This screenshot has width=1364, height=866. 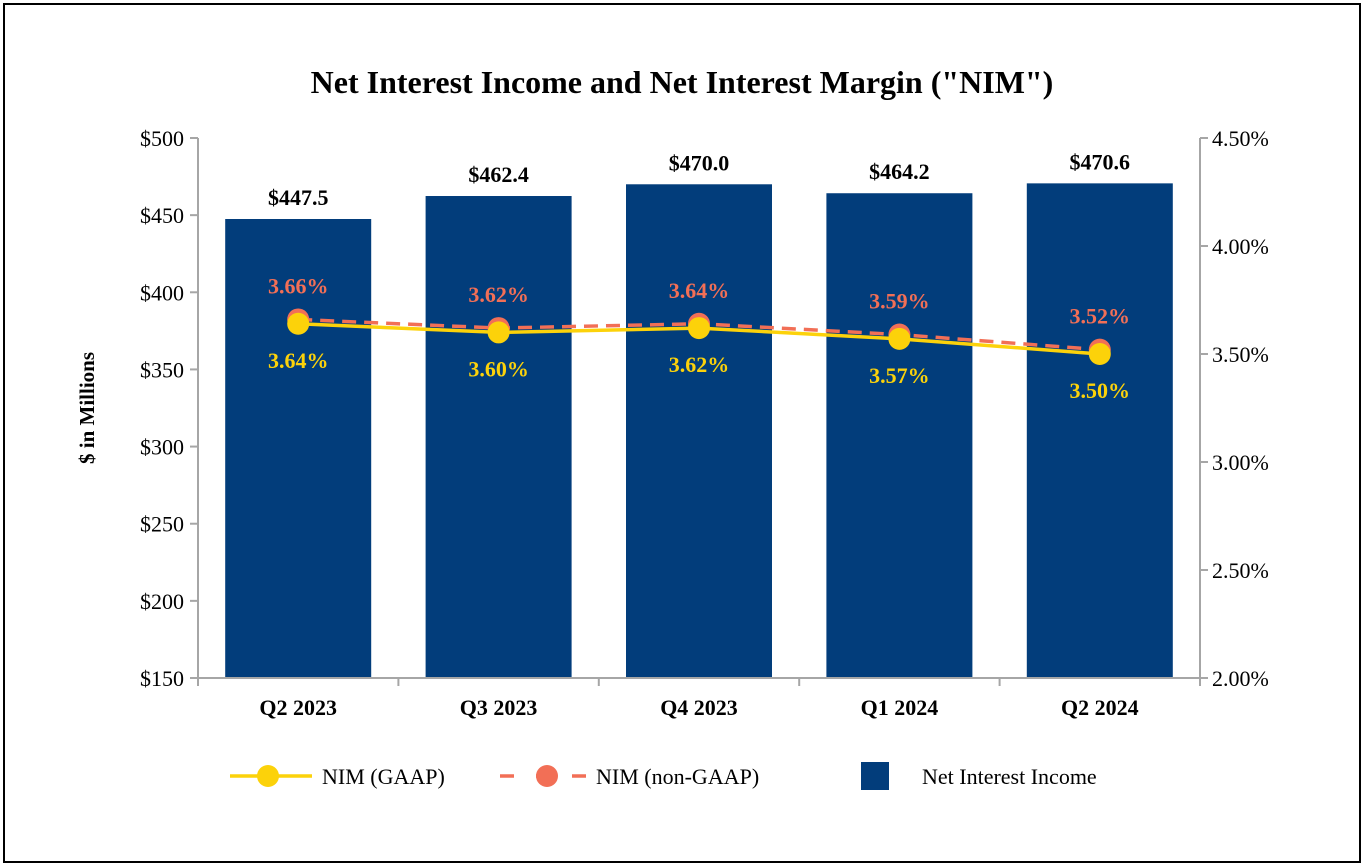 I want to click on bar-q3-2023, so click(x=498, y=437).